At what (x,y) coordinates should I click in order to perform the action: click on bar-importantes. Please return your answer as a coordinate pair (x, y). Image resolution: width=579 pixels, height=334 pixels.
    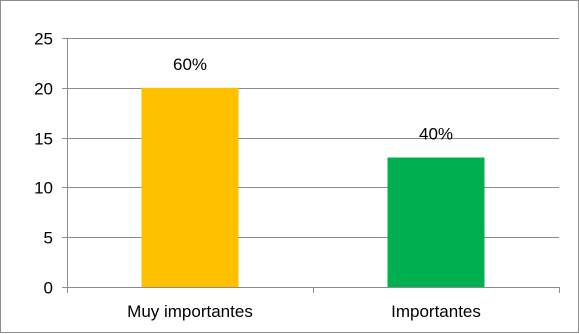
    Looking at the image, I should click on (436, 222).